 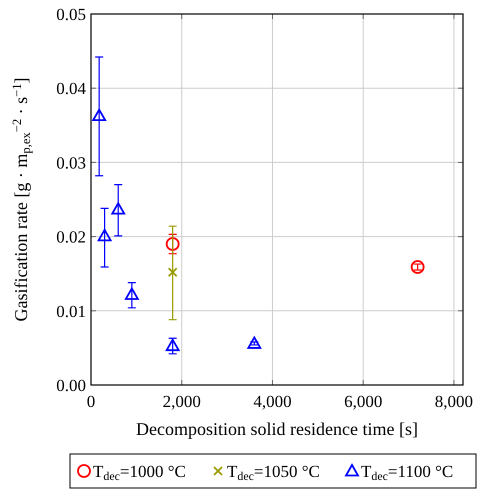 What do you see at coordinates (71, 88) in the screenshot?
I see `y-tick-label: 0.04` at bounding box center [71, 88].